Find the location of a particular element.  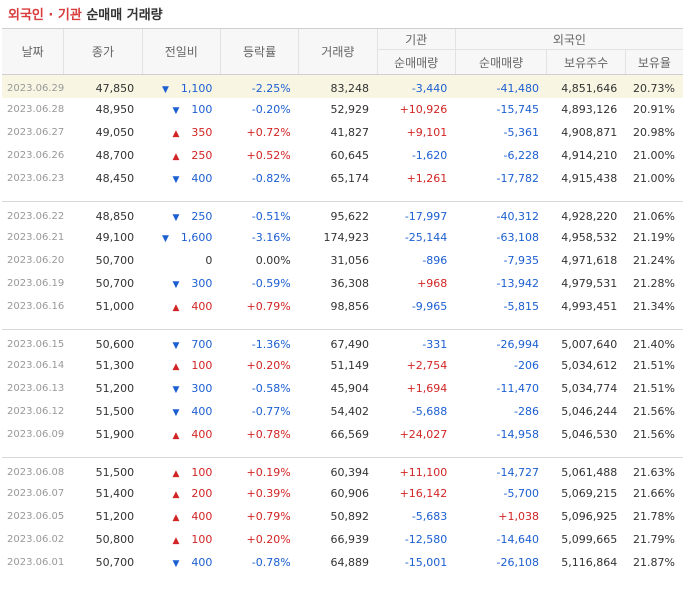

cell-foreign-net: -14,727 is located at coordinates (517, 472).